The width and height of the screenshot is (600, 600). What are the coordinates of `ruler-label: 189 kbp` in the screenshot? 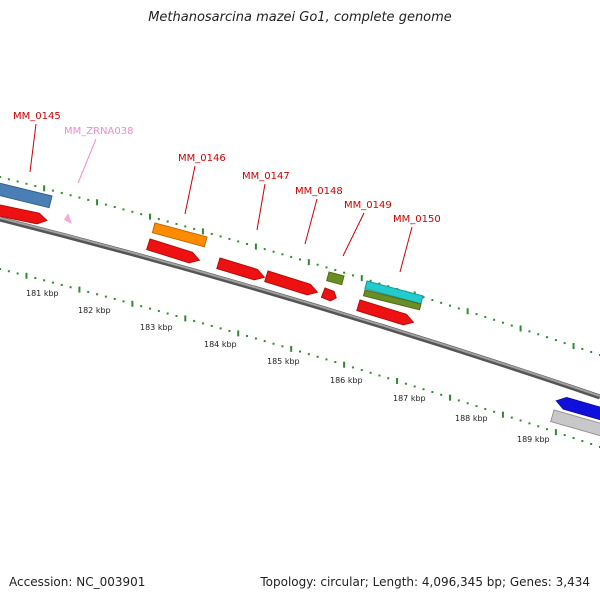 It's located at (533, 439).